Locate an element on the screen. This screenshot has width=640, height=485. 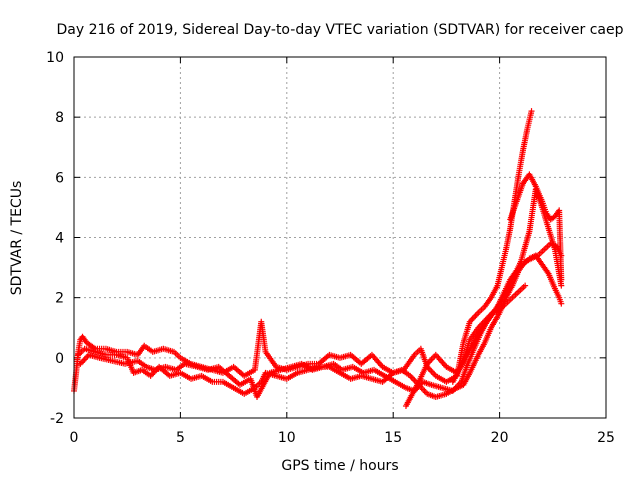
x-tick-label: 15 is located at coordinates (393, 438).